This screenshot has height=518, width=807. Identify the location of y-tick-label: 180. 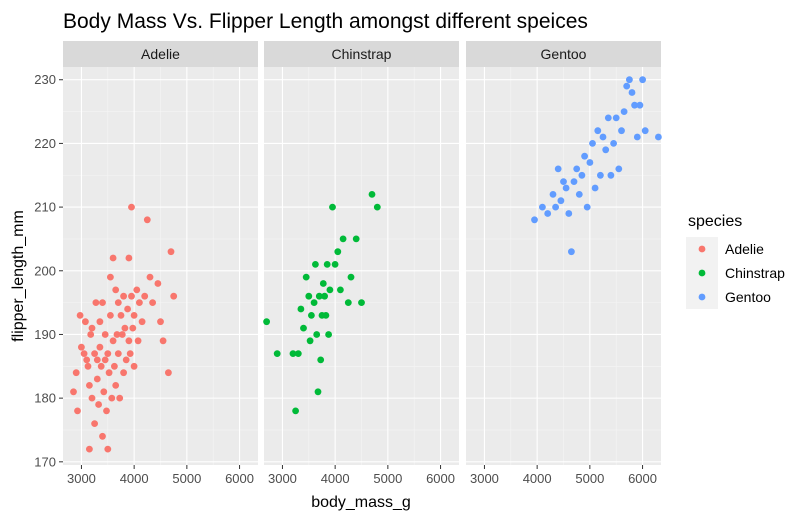
(45, 398).